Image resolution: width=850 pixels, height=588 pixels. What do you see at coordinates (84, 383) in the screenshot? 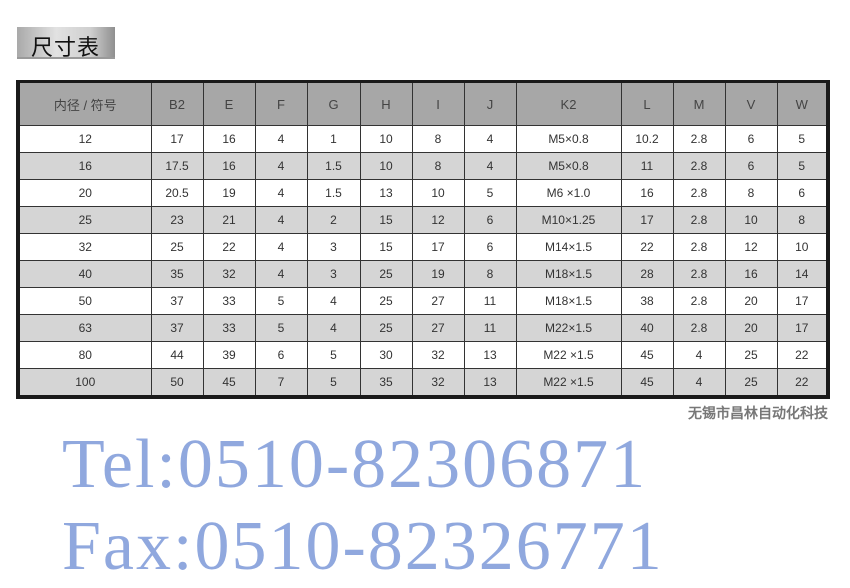
I see `table-cell: 100` at bounding box center [84, 383].